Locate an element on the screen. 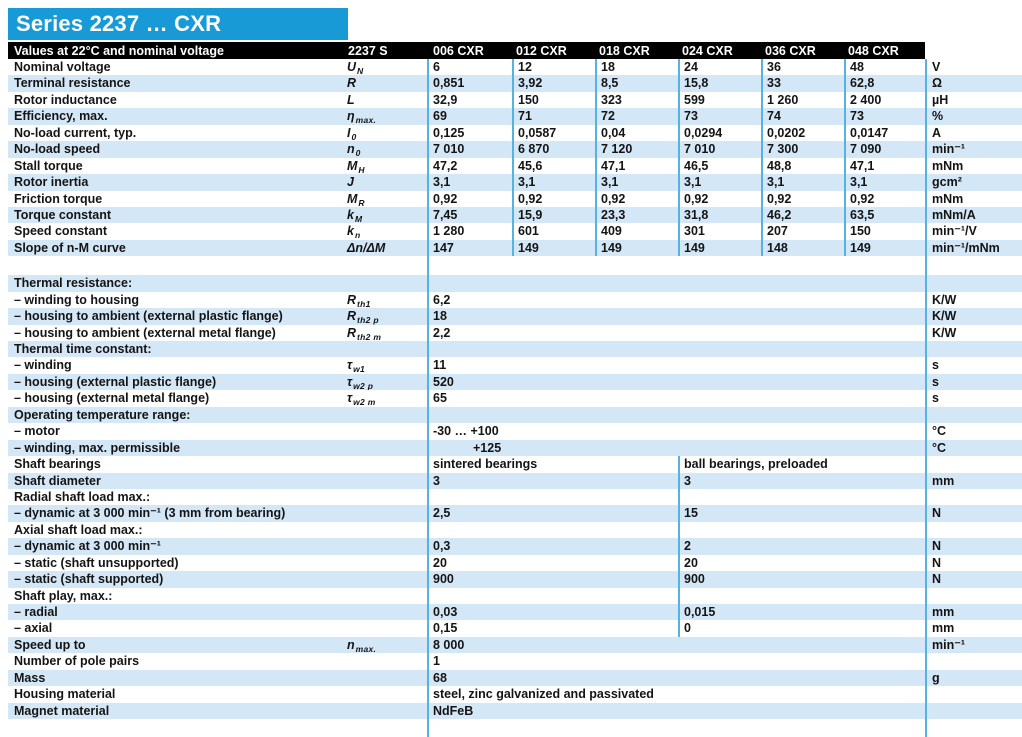  row-label: – dynamic at 3 000 min⁻¹ is located at coordinates (87, 546).